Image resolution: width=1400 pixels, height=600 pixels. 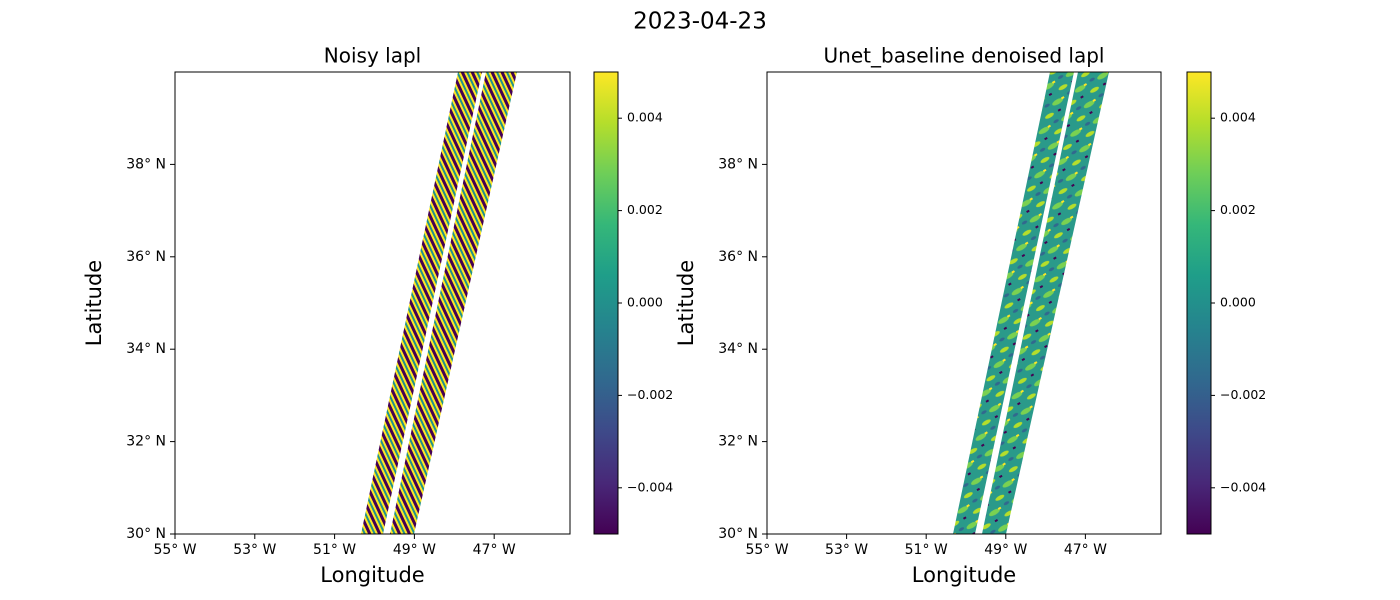 What do you see at coordinates (964, 56) in the screenshot?
I see `subplot-title: Unet_baseline denoised lapl` at bounding box center [964, 56].